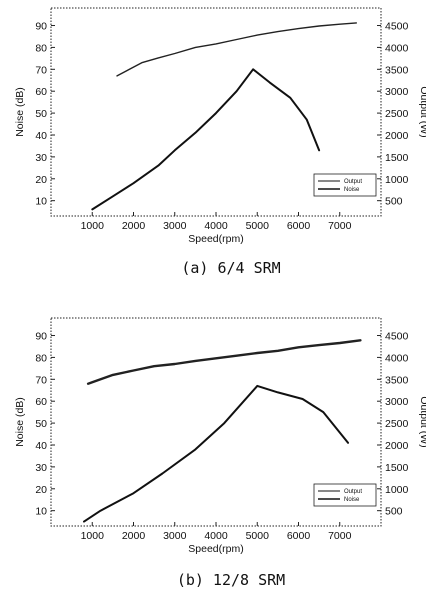 Image resolution: width=426 pixels, height=599 pixels. I want to click on figure-caption: (a) 6/4 SRM, so click(230, 268).